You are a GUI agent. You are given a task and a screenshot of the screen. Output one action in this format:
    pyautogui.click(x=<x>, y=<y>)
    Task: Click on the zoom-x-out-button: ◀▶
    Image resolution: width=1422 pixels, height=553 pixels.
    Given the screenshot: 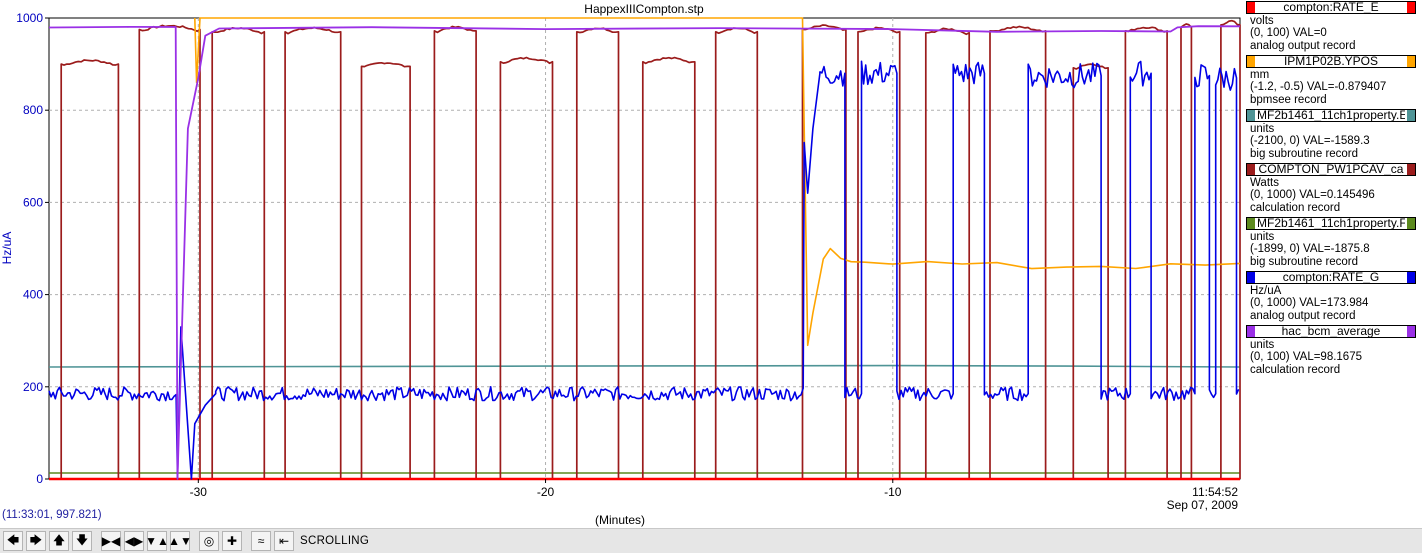 What is the action you would take?
    pyautogui.click(x=134, y=541)
    